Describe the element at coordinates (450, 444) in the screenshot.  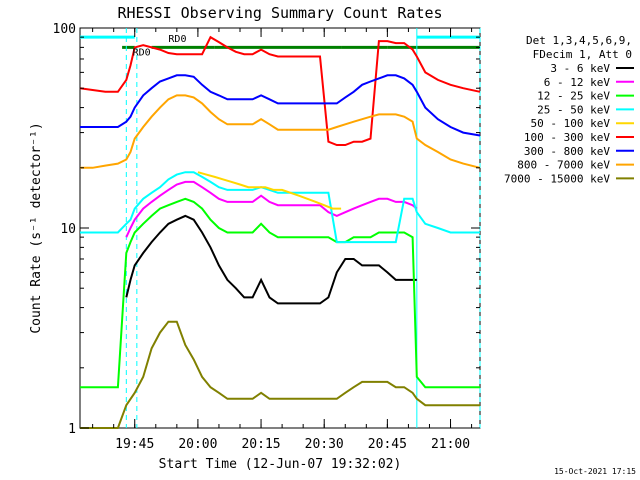
I see `x-tick-label: 21:00` at that location.